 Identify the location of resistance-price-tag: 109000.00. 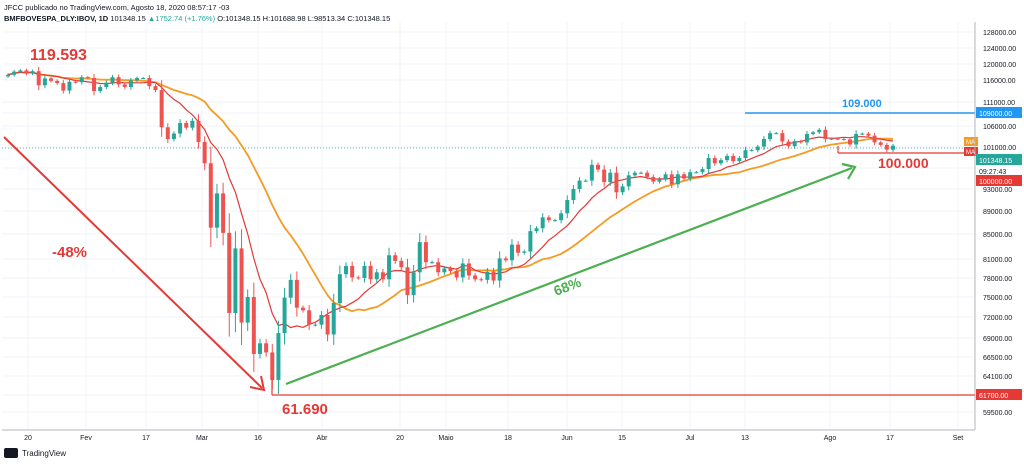
(995, 114).